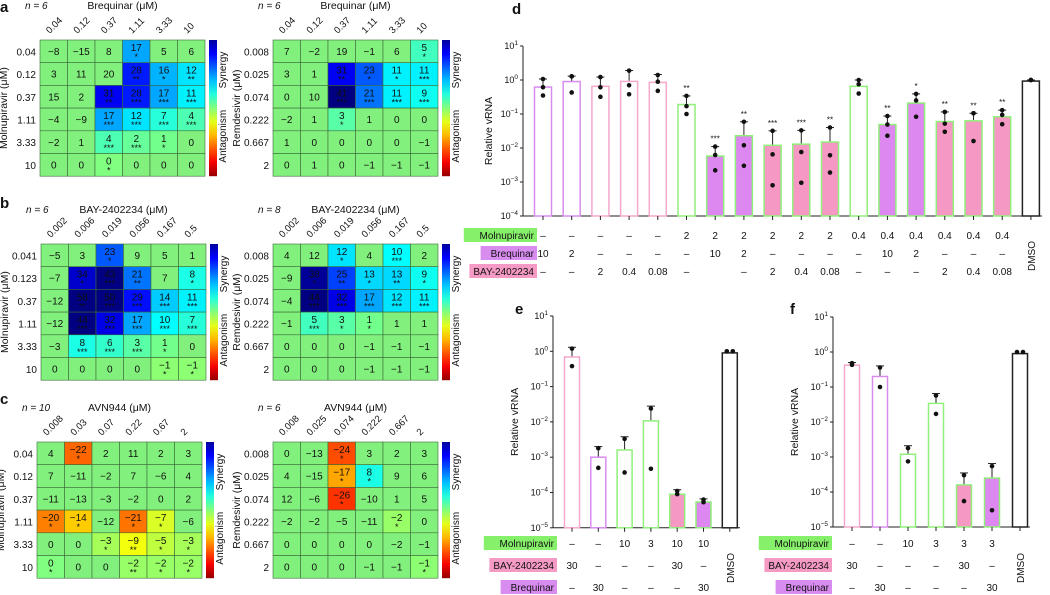  Describe the element at coordinates (515, 179) in the screenshot. I see `tick-exponent: −3` at that location.